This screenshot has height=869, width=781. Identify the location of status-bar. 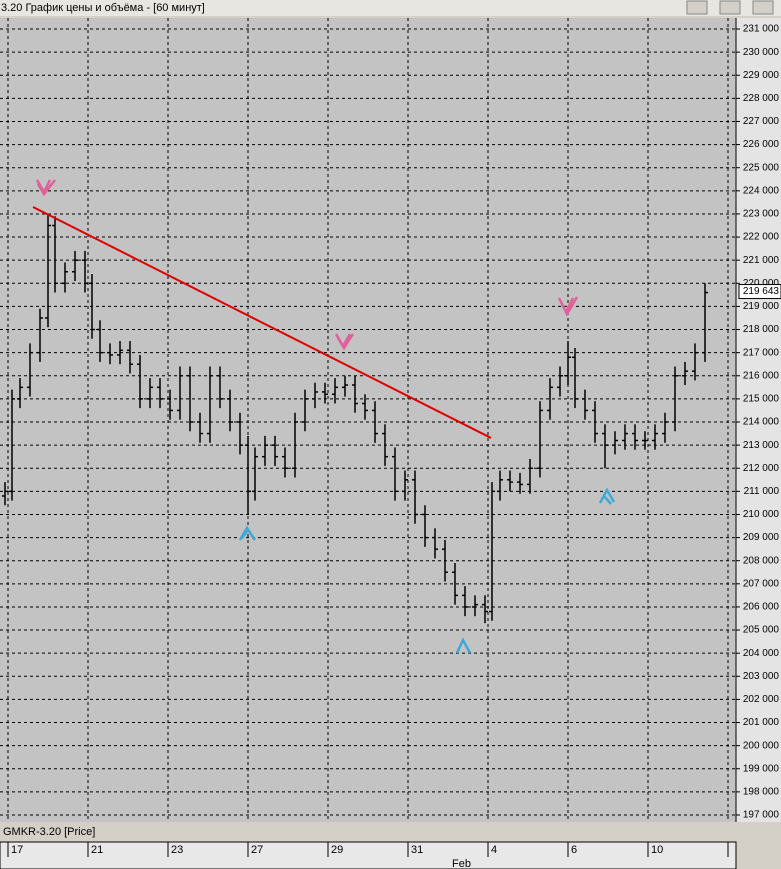
(390, 832).